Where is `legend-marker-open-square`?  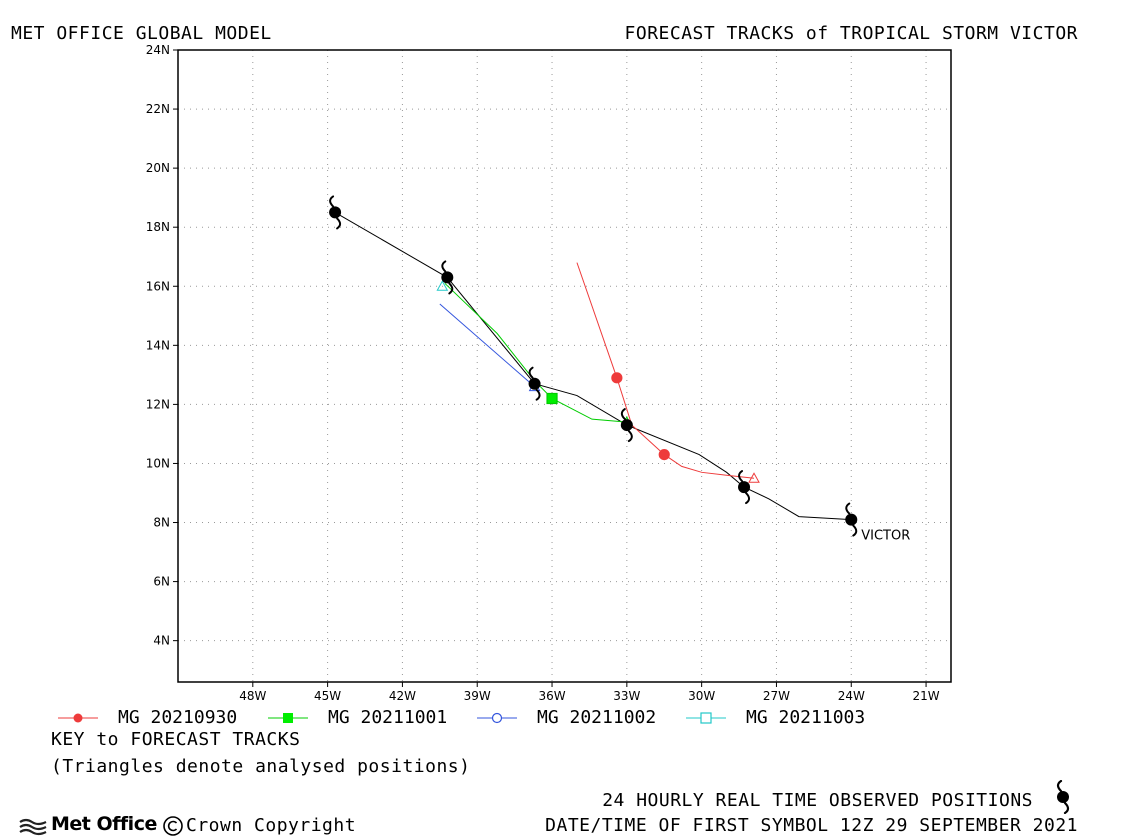 legend-marker-open-square is located at coordinates (706, 718).